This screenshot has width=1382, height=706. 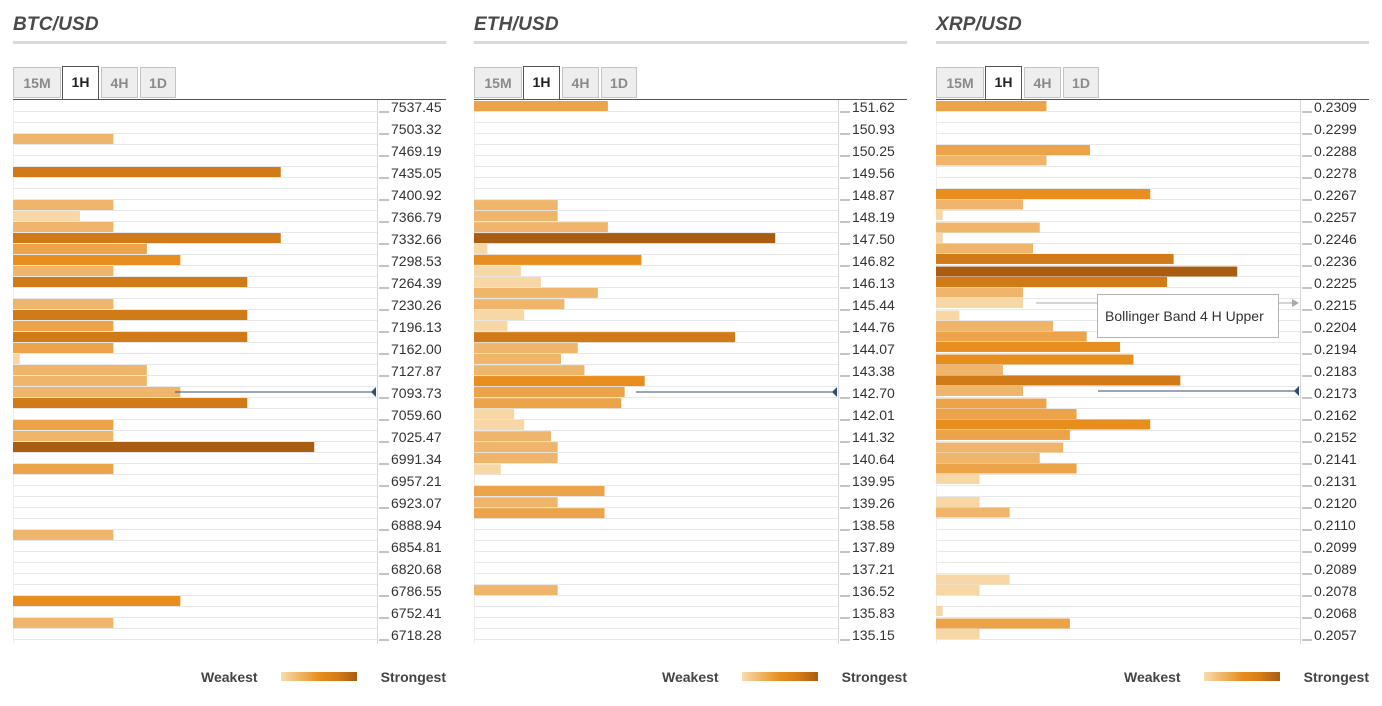 I want to click on price-label: 137.89, so click(x=873, y=547).